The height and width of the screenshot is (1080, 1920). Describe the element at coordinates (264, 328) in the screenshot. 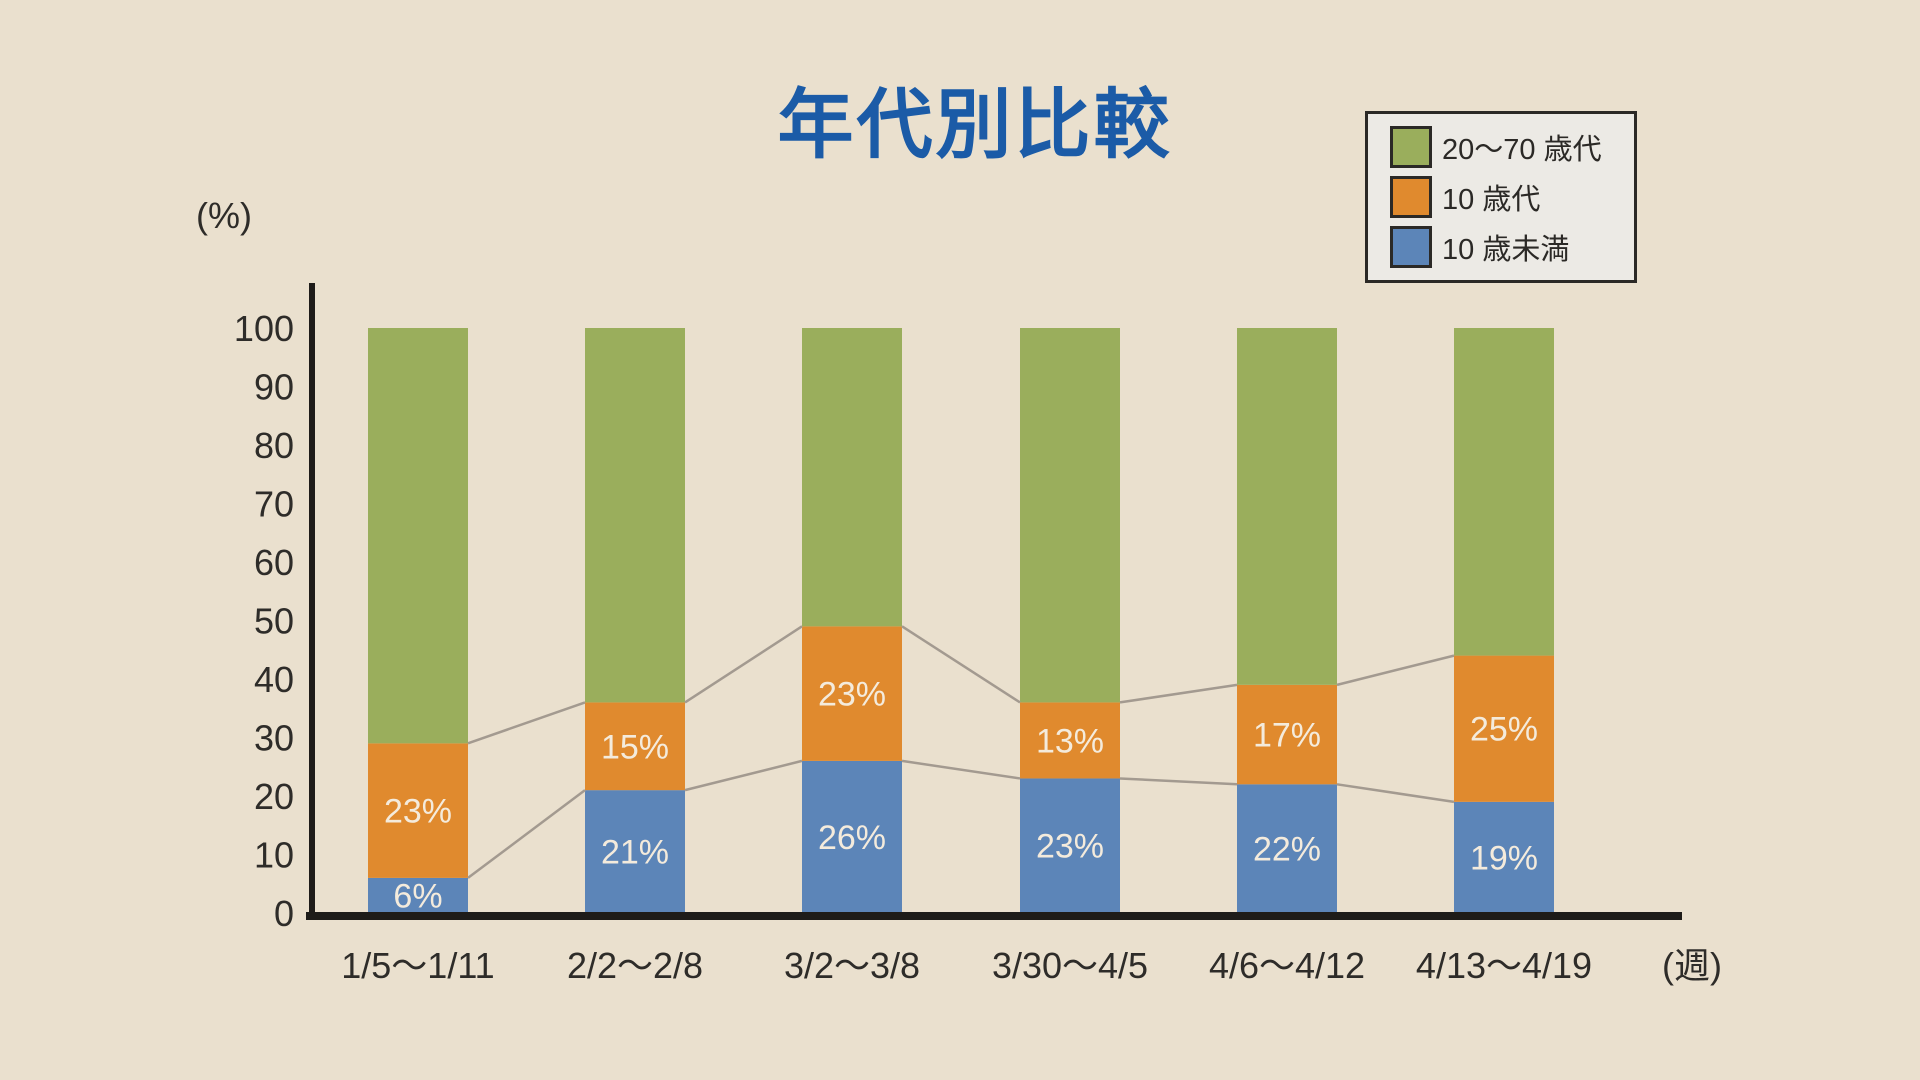

I see `y-tick-label: 100` at that location.